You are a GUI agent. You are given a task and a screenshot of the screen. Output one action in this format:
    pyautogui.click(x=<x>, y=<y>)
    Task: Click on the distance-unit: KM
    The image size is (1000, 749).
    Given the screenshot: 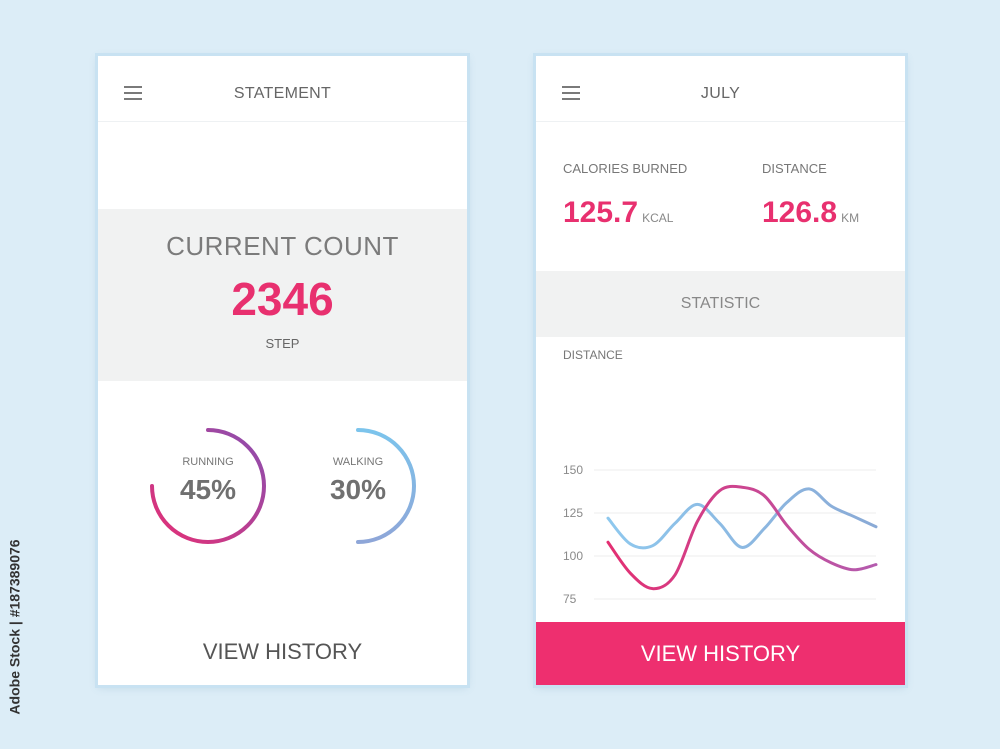 What is the action you would take?
    pyautogui.click(x=850, y=218)
    